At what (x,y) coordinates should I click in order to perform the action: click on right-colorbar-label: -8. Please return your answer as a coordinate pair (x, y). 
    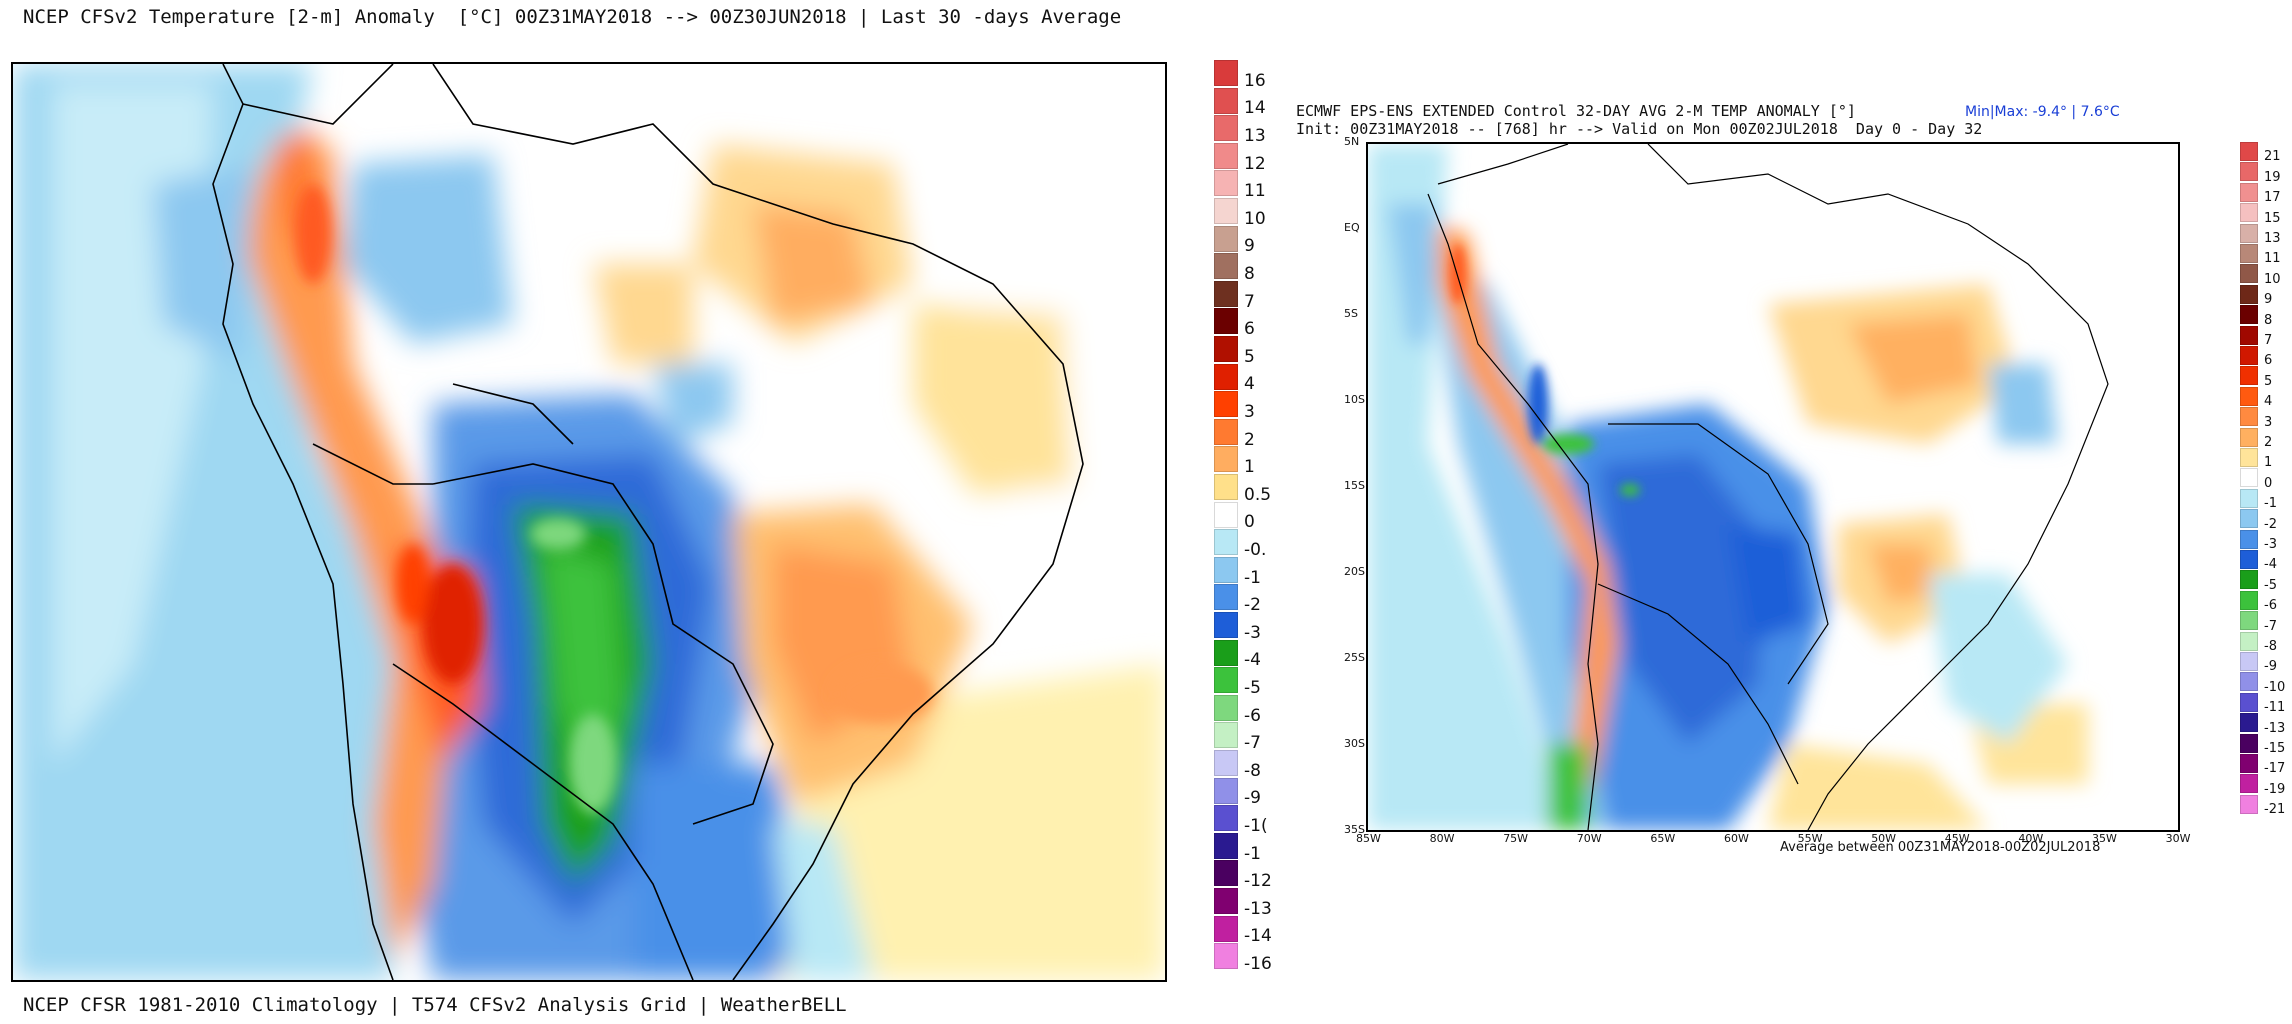
    Looking at the image, I should click on (2270, 646).